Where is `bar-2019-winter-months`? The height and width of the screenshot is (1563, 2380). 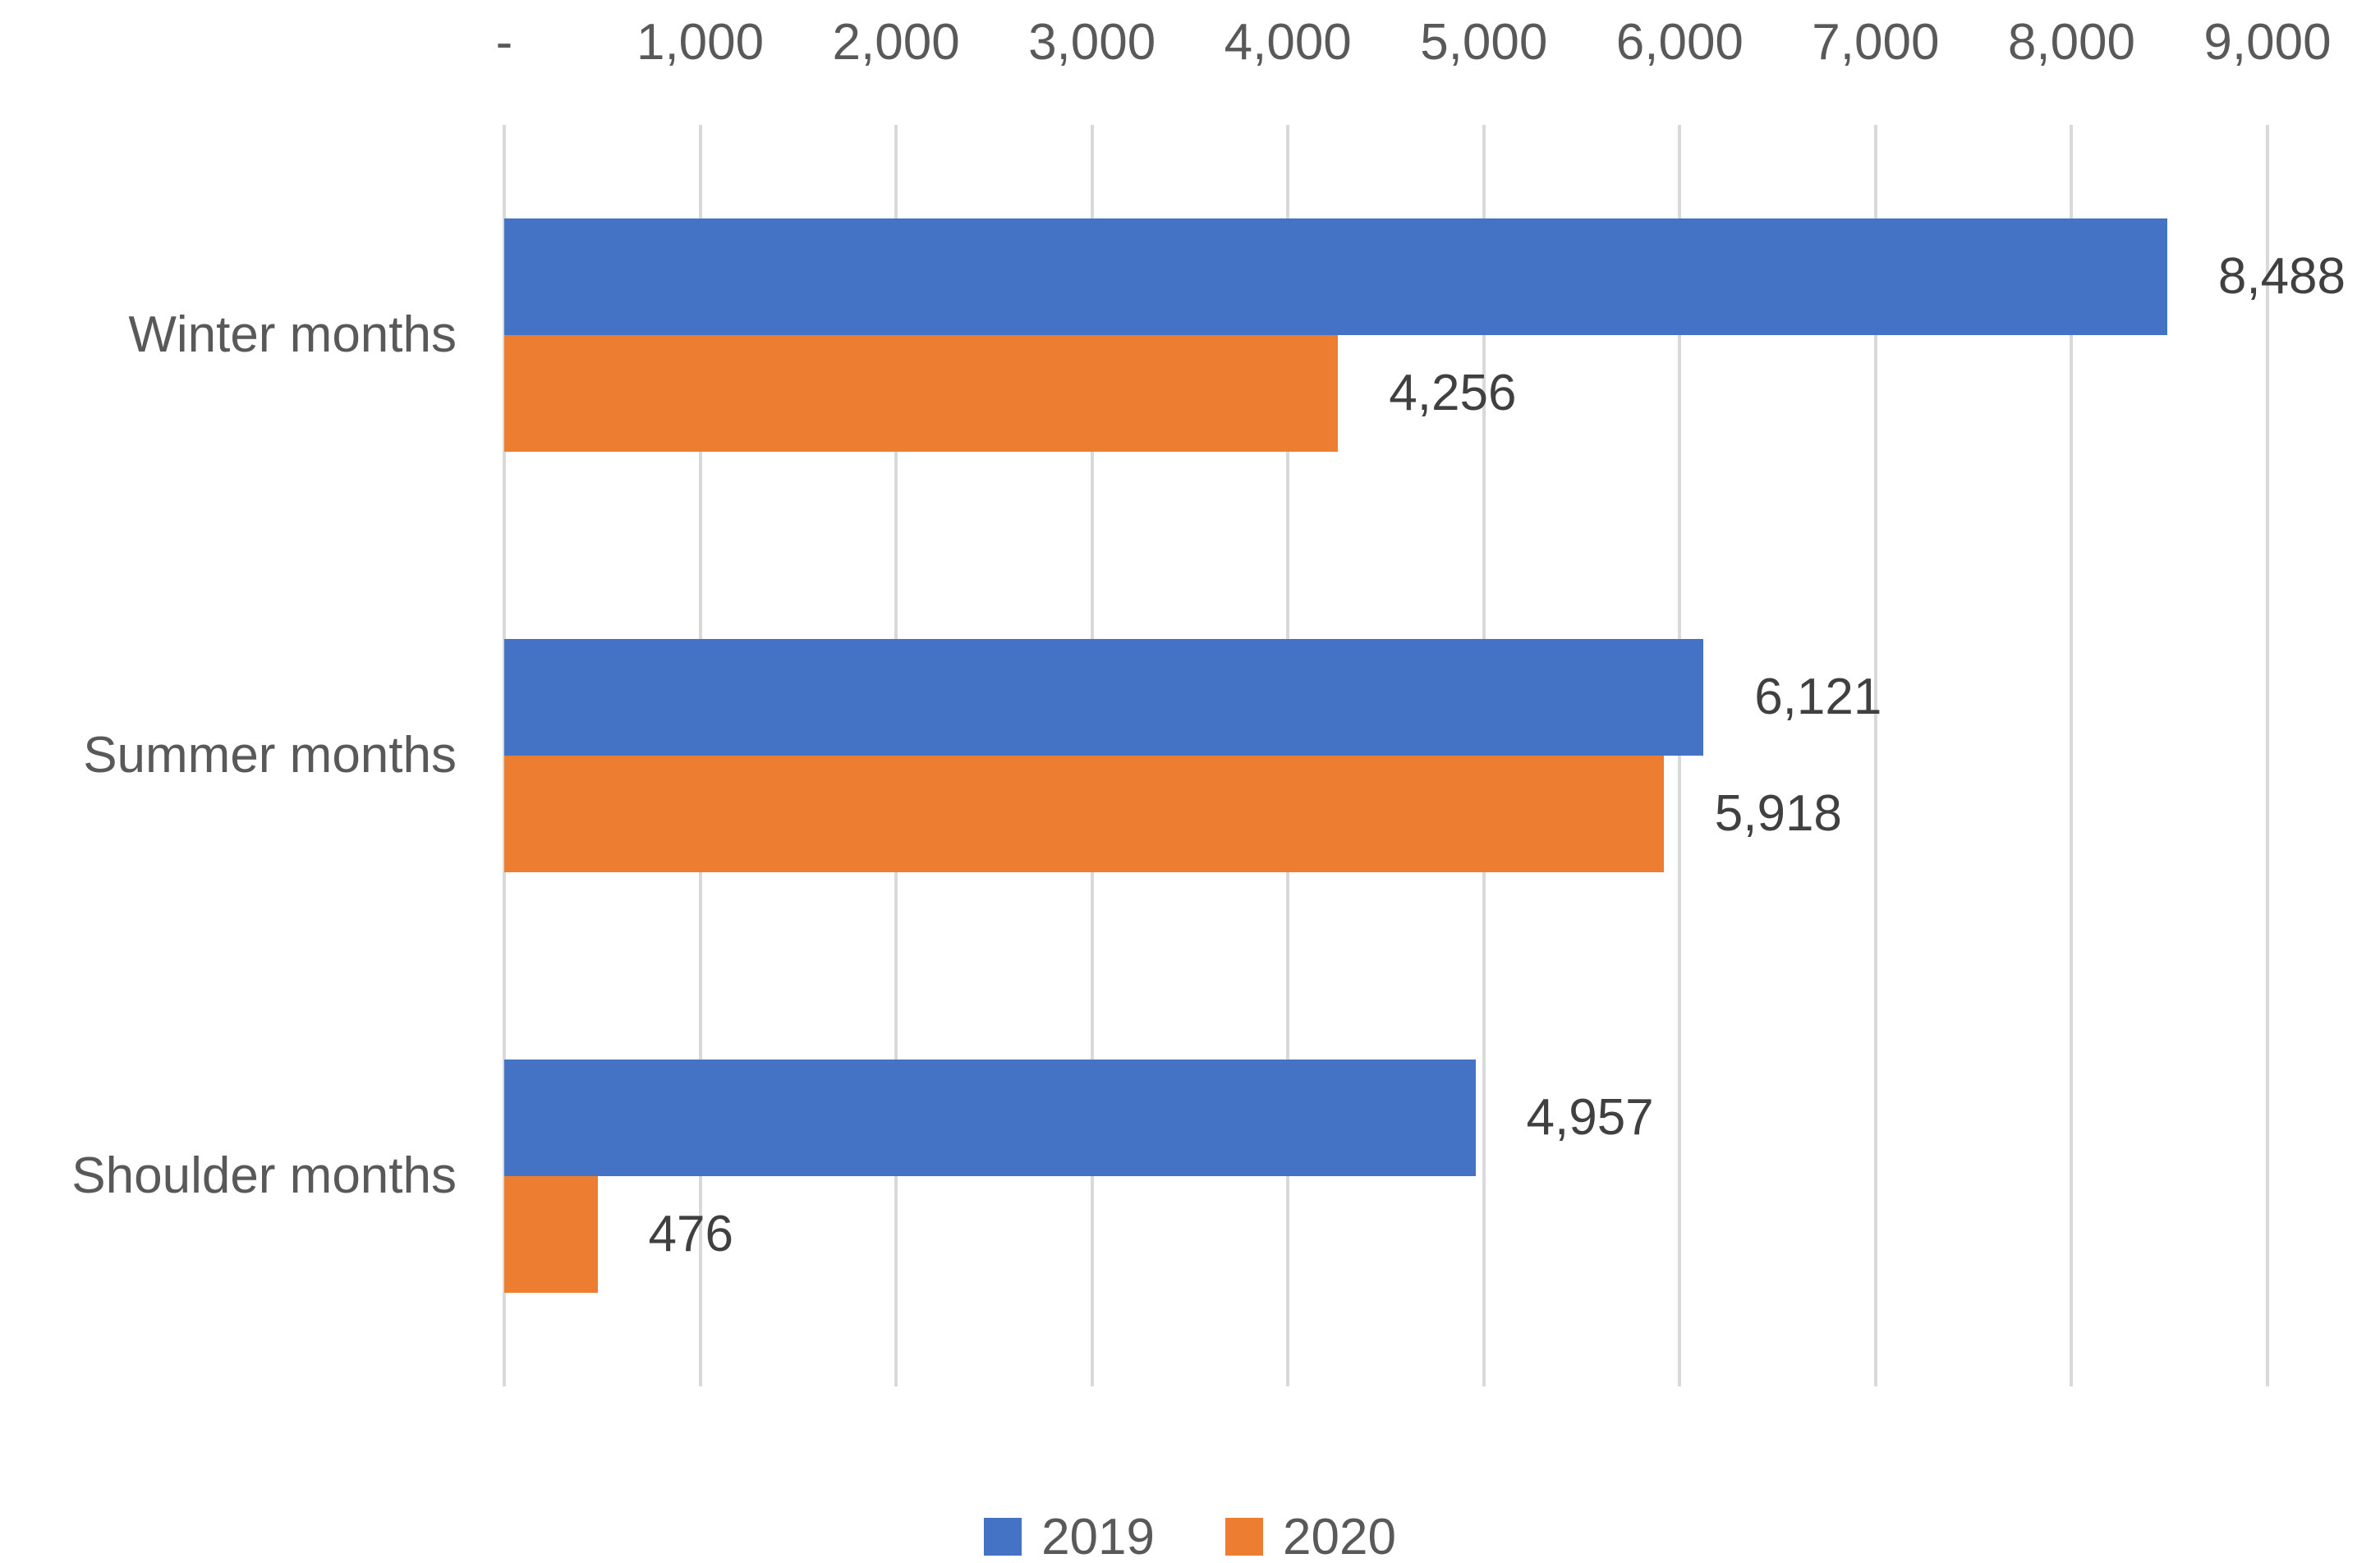 bar-2019-winter-months is located at coordinates (1335, 276).